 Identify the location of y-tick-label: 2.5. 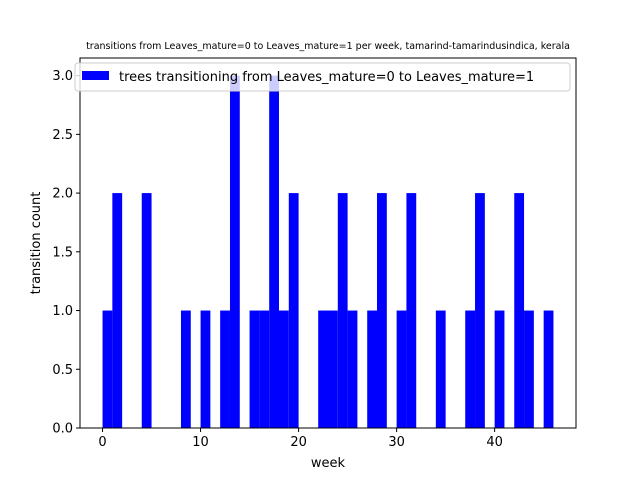
(62, 135).